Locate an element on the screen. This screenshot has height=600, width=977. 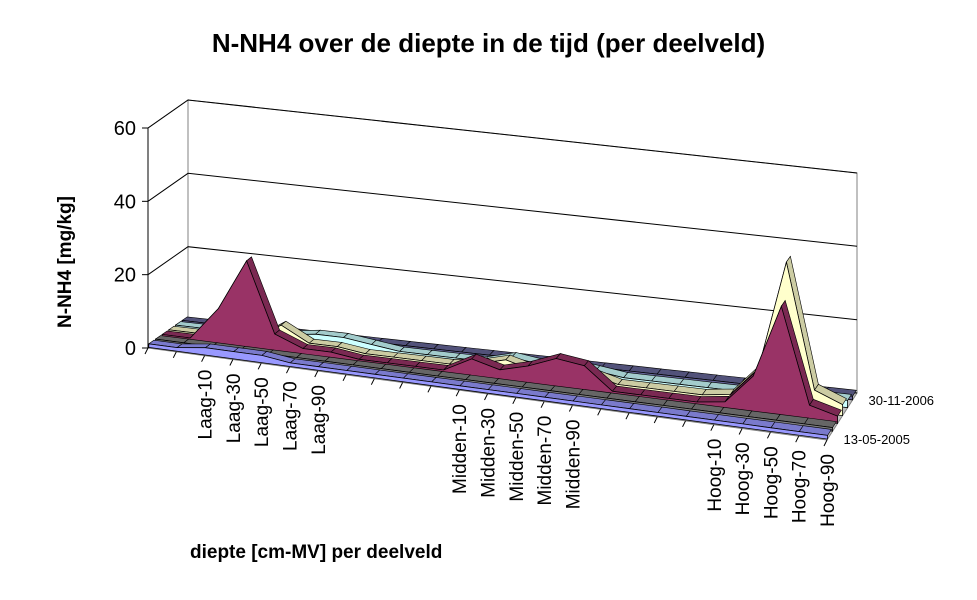
x-tick-label: Hoog-10 is located at coordinates (715, 475).